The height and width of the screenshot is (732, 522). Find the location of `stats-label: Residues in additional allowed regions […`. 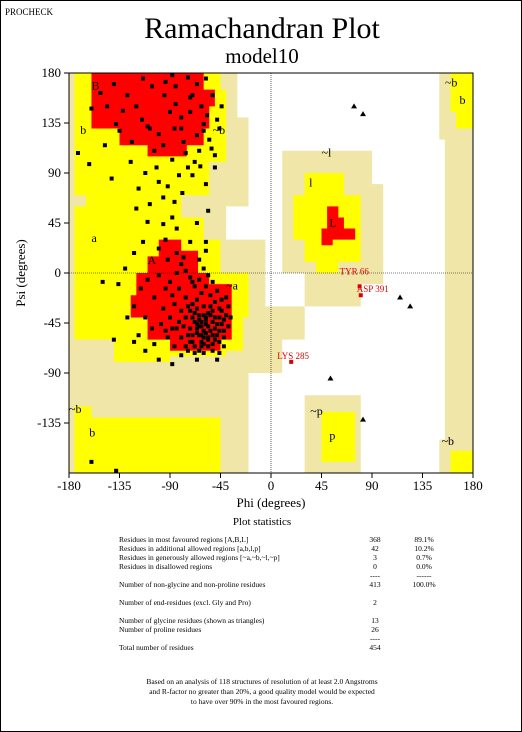

stats-label: Residues in additional allowed regions [… is located at coordinates (190, 548).